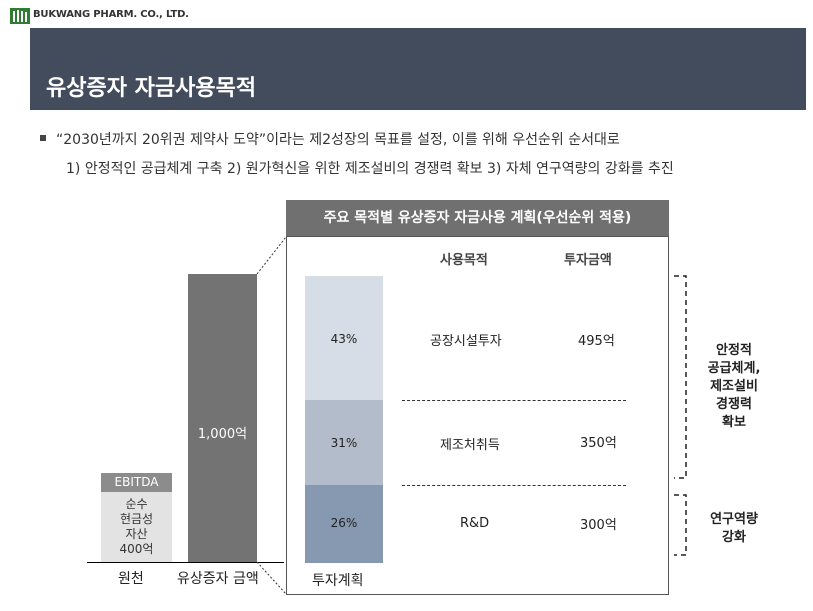 The image size is (813, 611). Describe the element at coordinates (734, 528) in the screenshot. I see `side-note-research: 연구역량 강화` at that location.